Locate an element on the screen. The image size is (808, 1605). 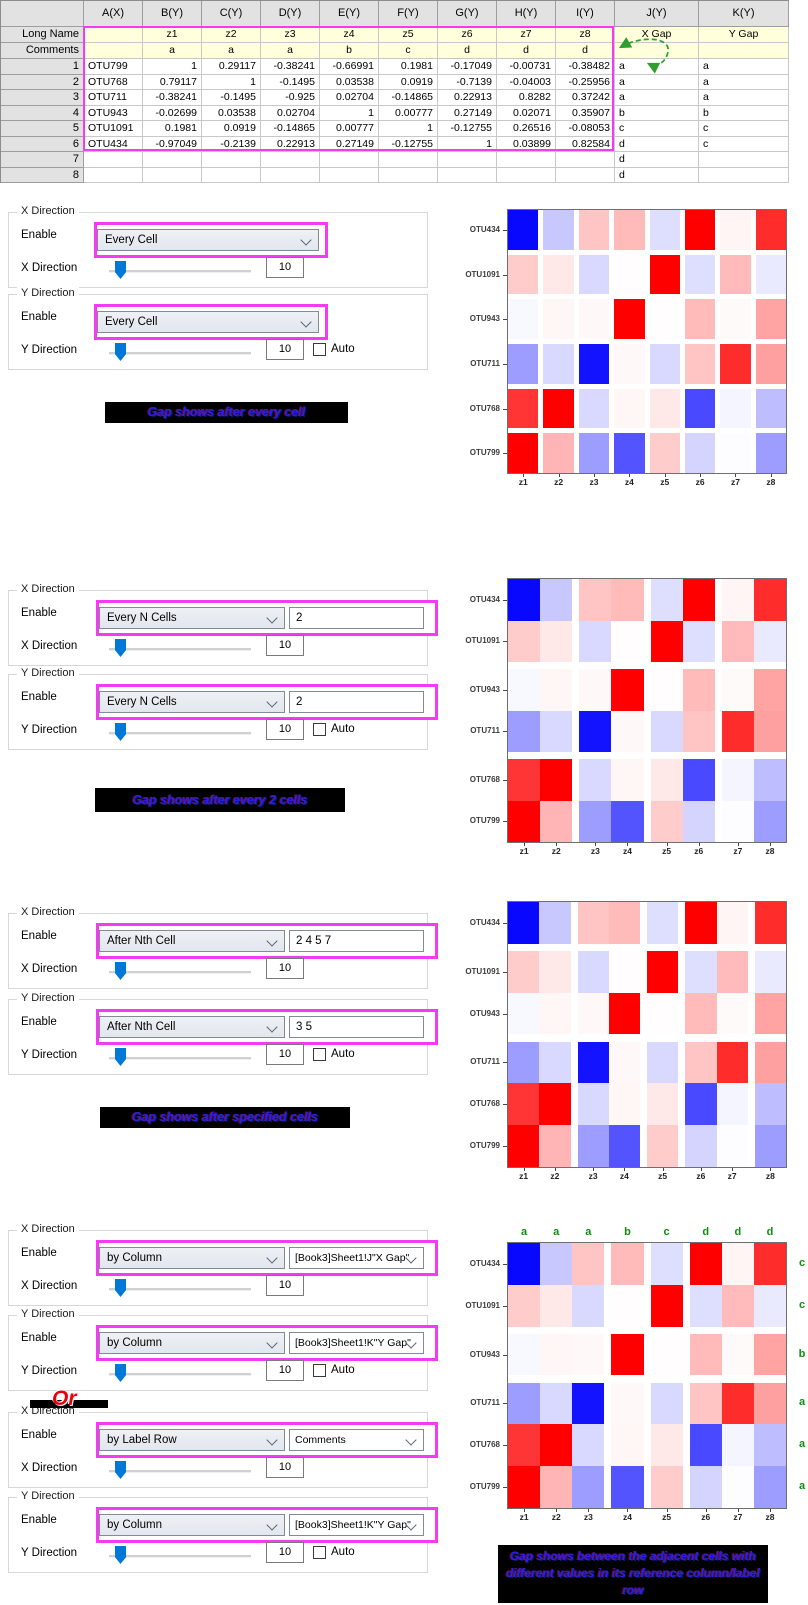
cell-r7-c4 is located at coordinates (290, 160).